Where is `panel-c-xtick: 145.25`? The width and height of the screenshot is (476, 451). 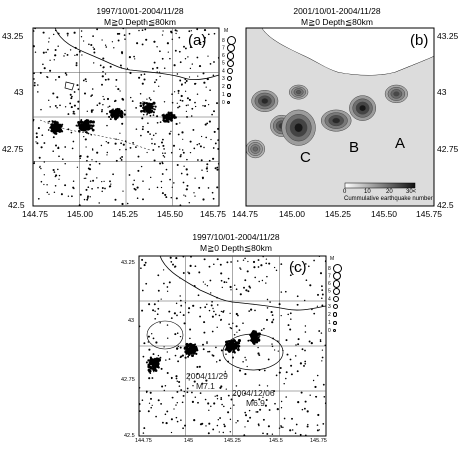
panel-c-xtick: 145.25 is located at coordinates (232, 441).